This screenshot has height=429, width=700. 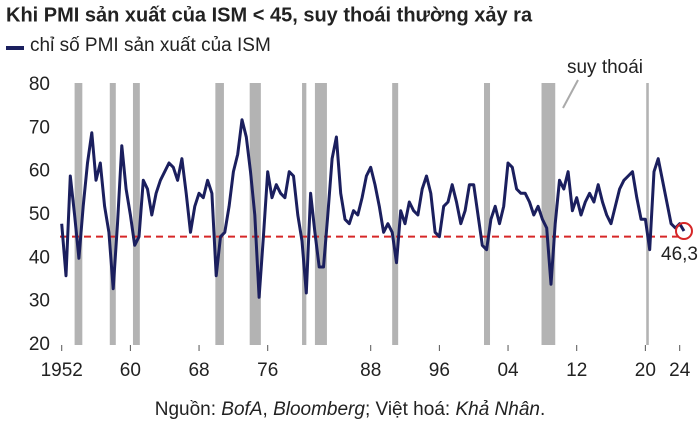 What do you see at coordinates (39, 127) in the screenshot?
I see `y-tick-label: 70` at bounding box center [39, 127].